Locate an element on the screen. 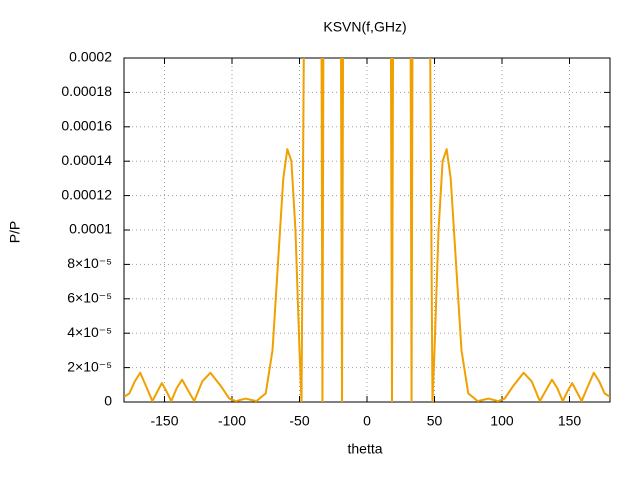 This screenshot has height=485, width=640. x-tick-label: 150 is located at coordinates (570, 421).